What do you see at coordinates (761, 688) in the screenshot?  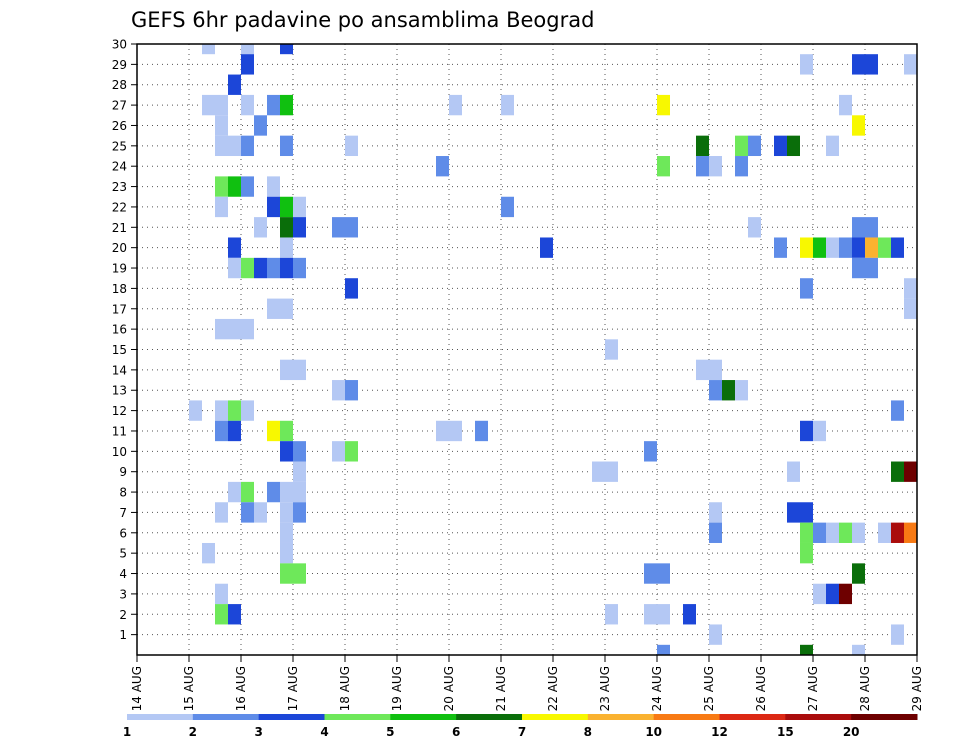 I see `x-tick-label: 26 AUG` at bounding box center [761, 688].